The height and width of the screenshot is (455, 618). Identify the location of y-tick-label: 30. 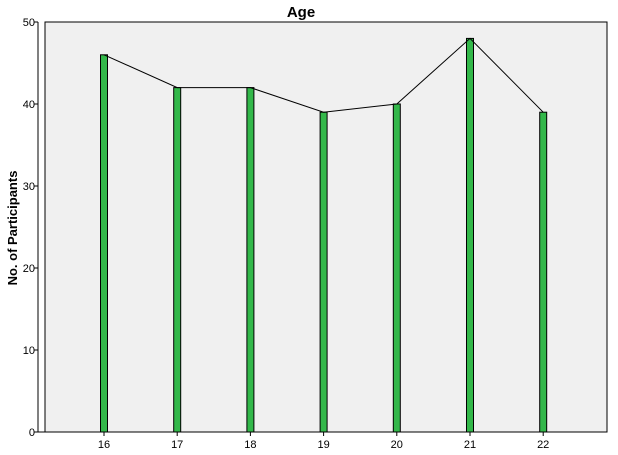
(29, 187).